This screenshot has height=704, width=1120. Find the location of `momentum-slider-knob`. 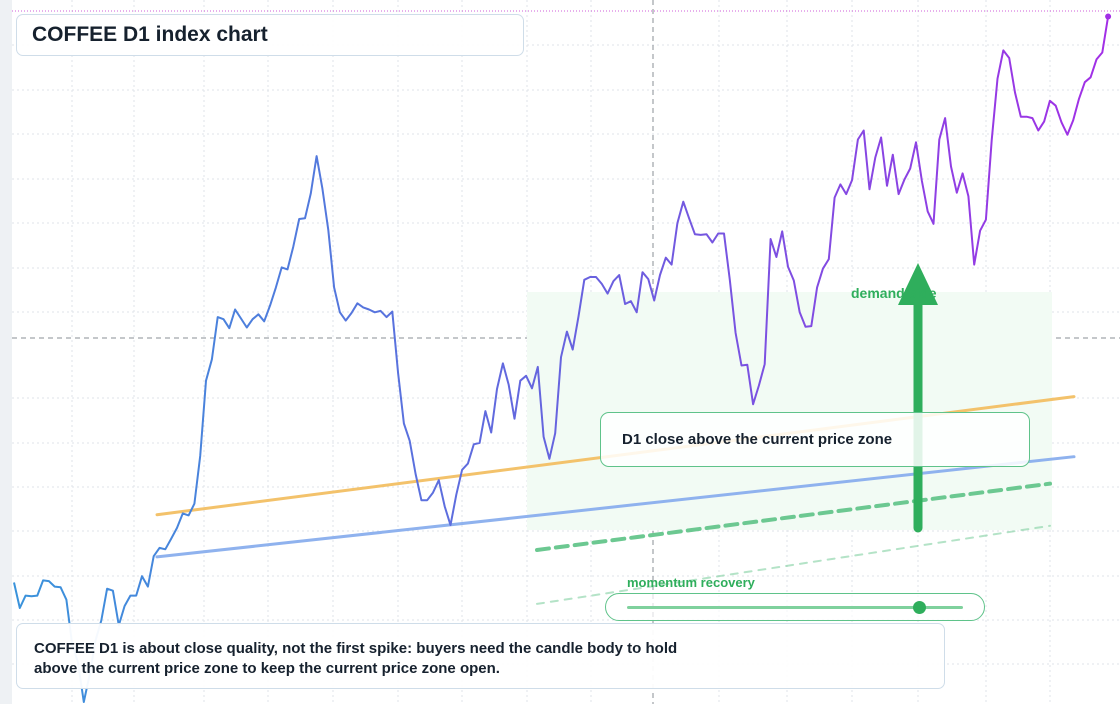

momentum-slider-knob is located at coordinates (920, 607).